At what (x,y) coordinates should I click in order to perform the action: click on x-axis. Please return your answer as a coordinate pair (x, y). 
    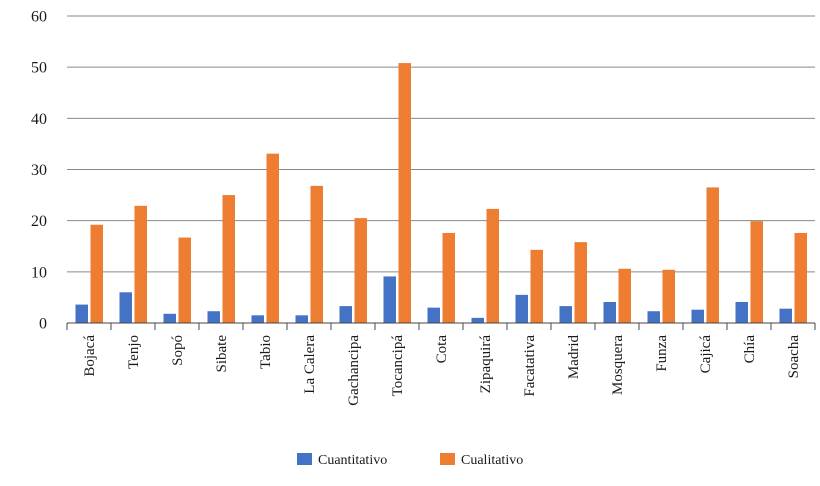
    Looking at the image, I should click on (441, 326).